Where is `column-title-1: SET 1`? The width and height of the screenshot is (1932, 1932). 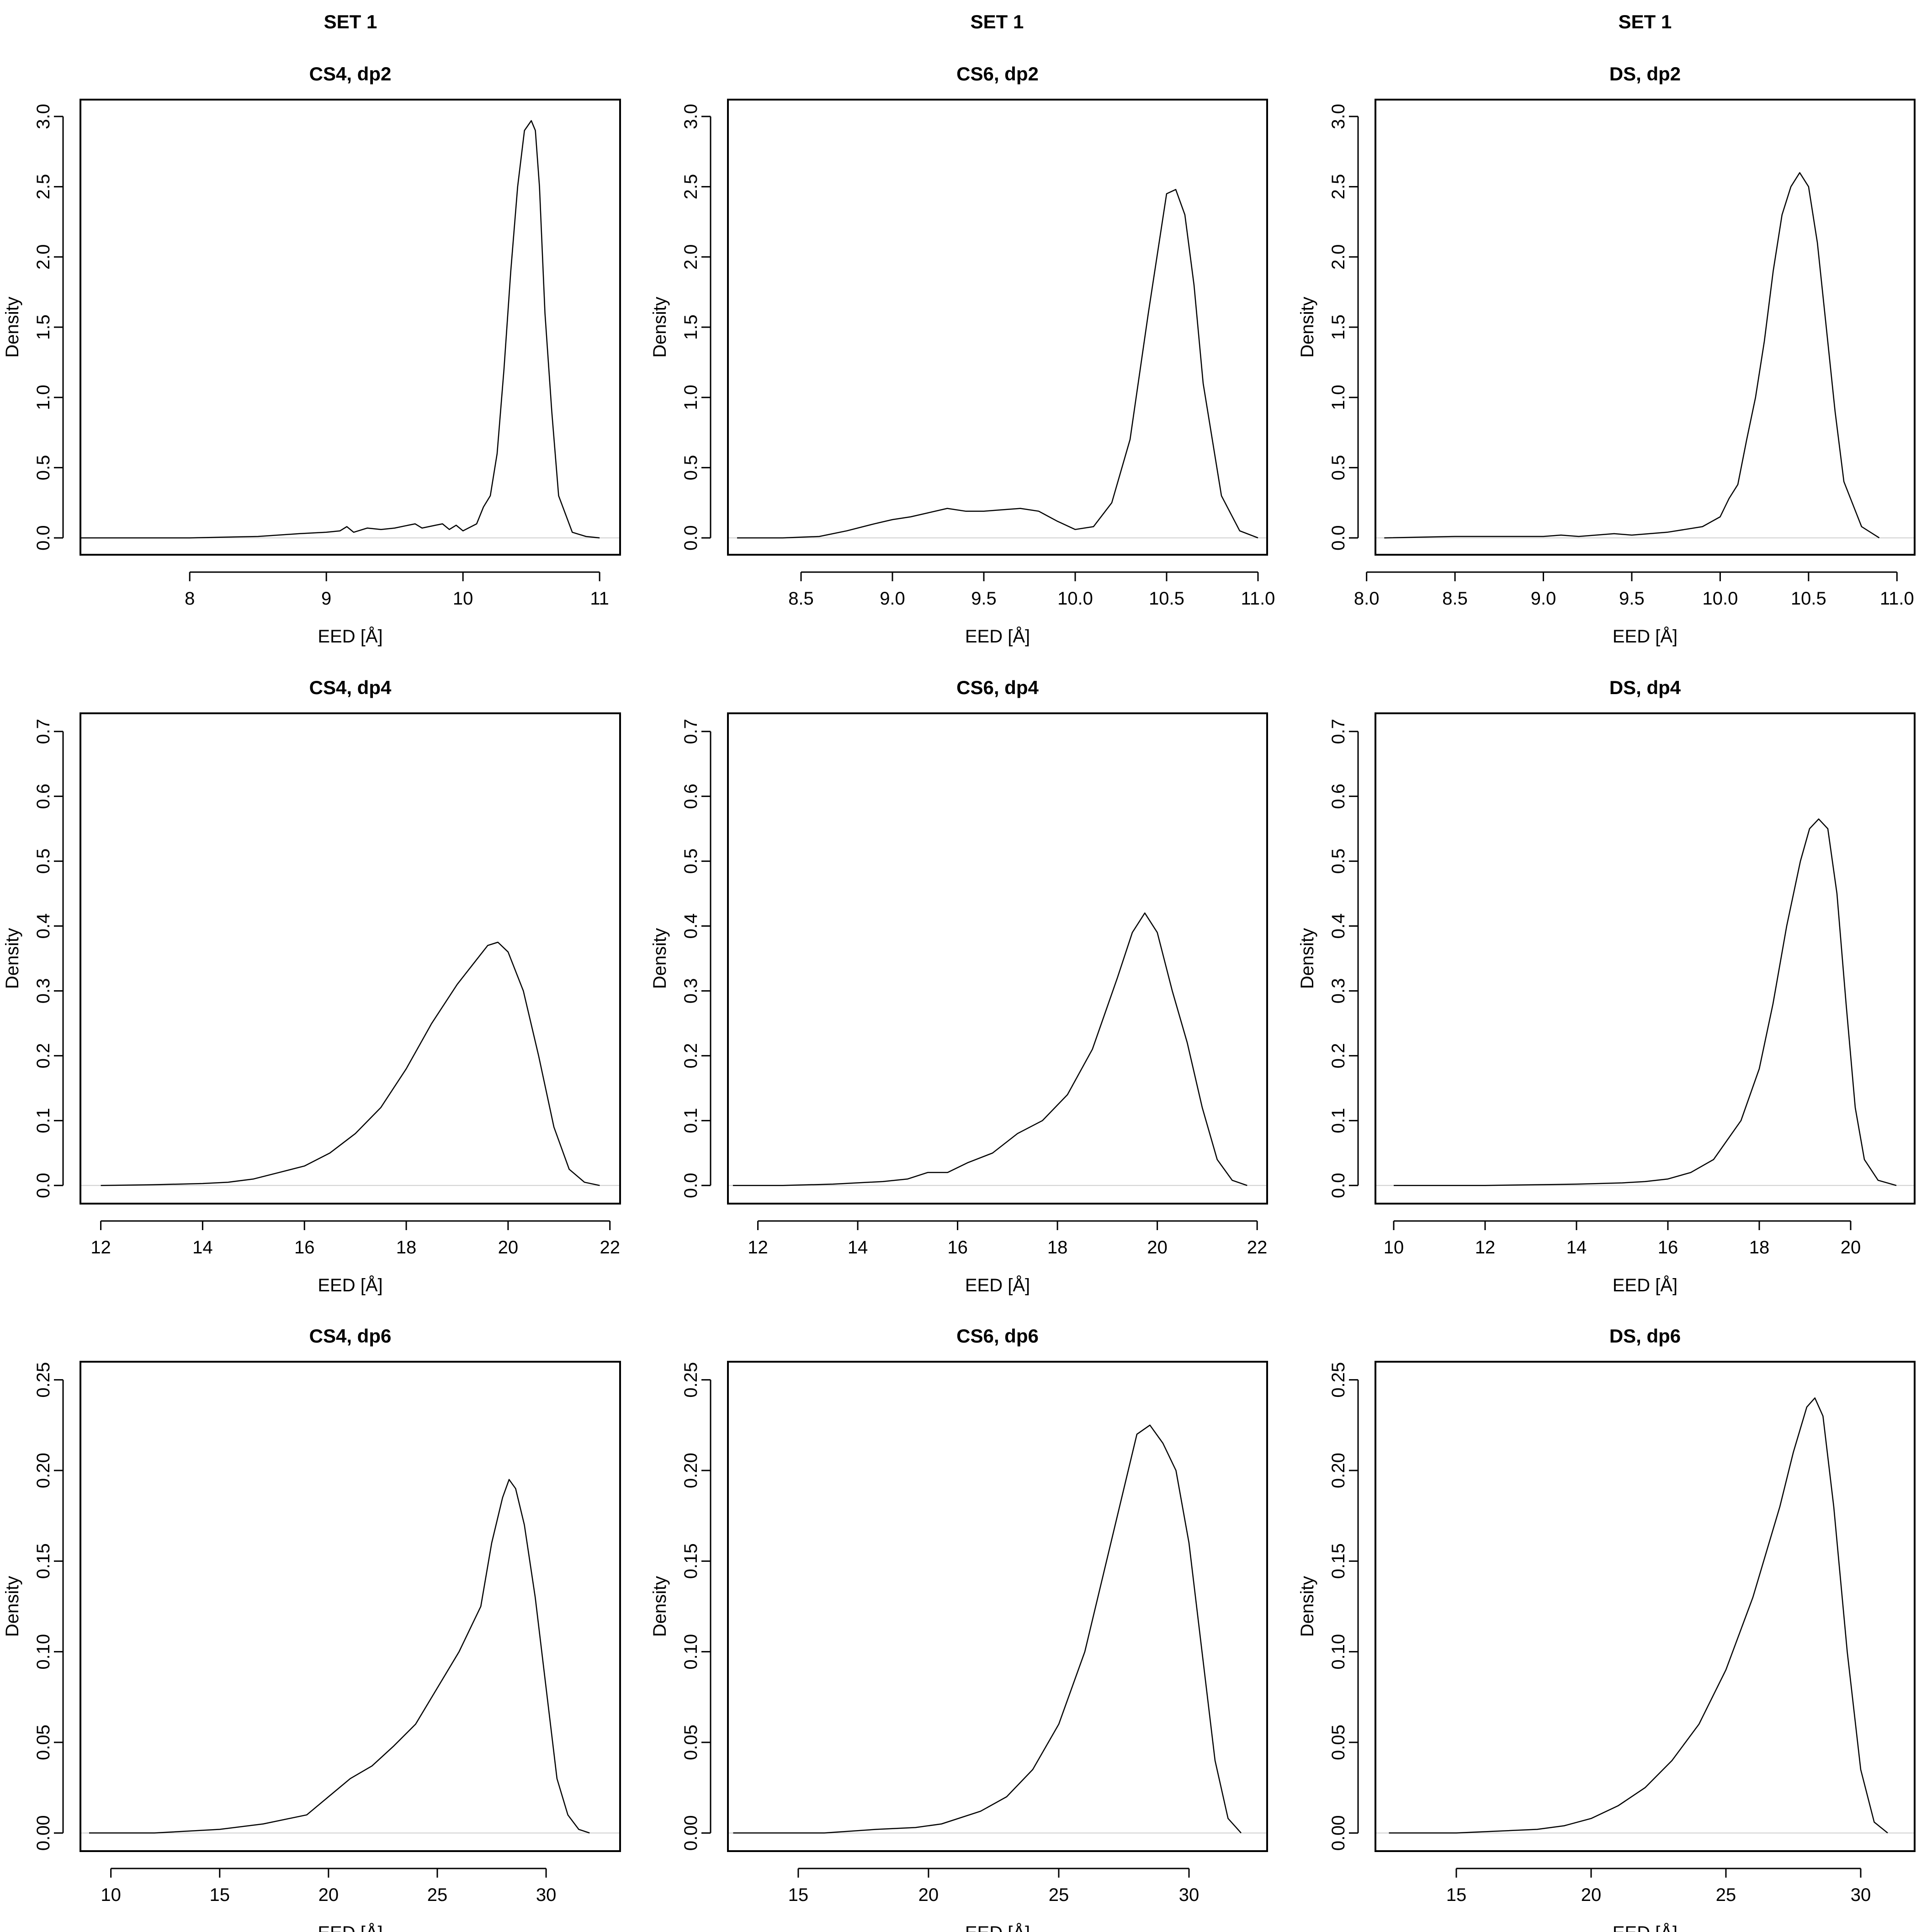
column-title-1: SET 1 is located at coordinates (350, 21).